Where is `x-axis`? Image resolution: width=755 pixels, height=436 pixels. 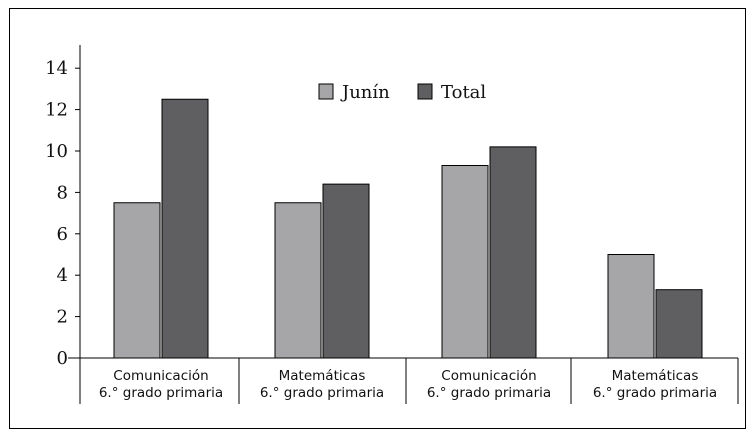 x-axis is located at coordinates (403, 380).